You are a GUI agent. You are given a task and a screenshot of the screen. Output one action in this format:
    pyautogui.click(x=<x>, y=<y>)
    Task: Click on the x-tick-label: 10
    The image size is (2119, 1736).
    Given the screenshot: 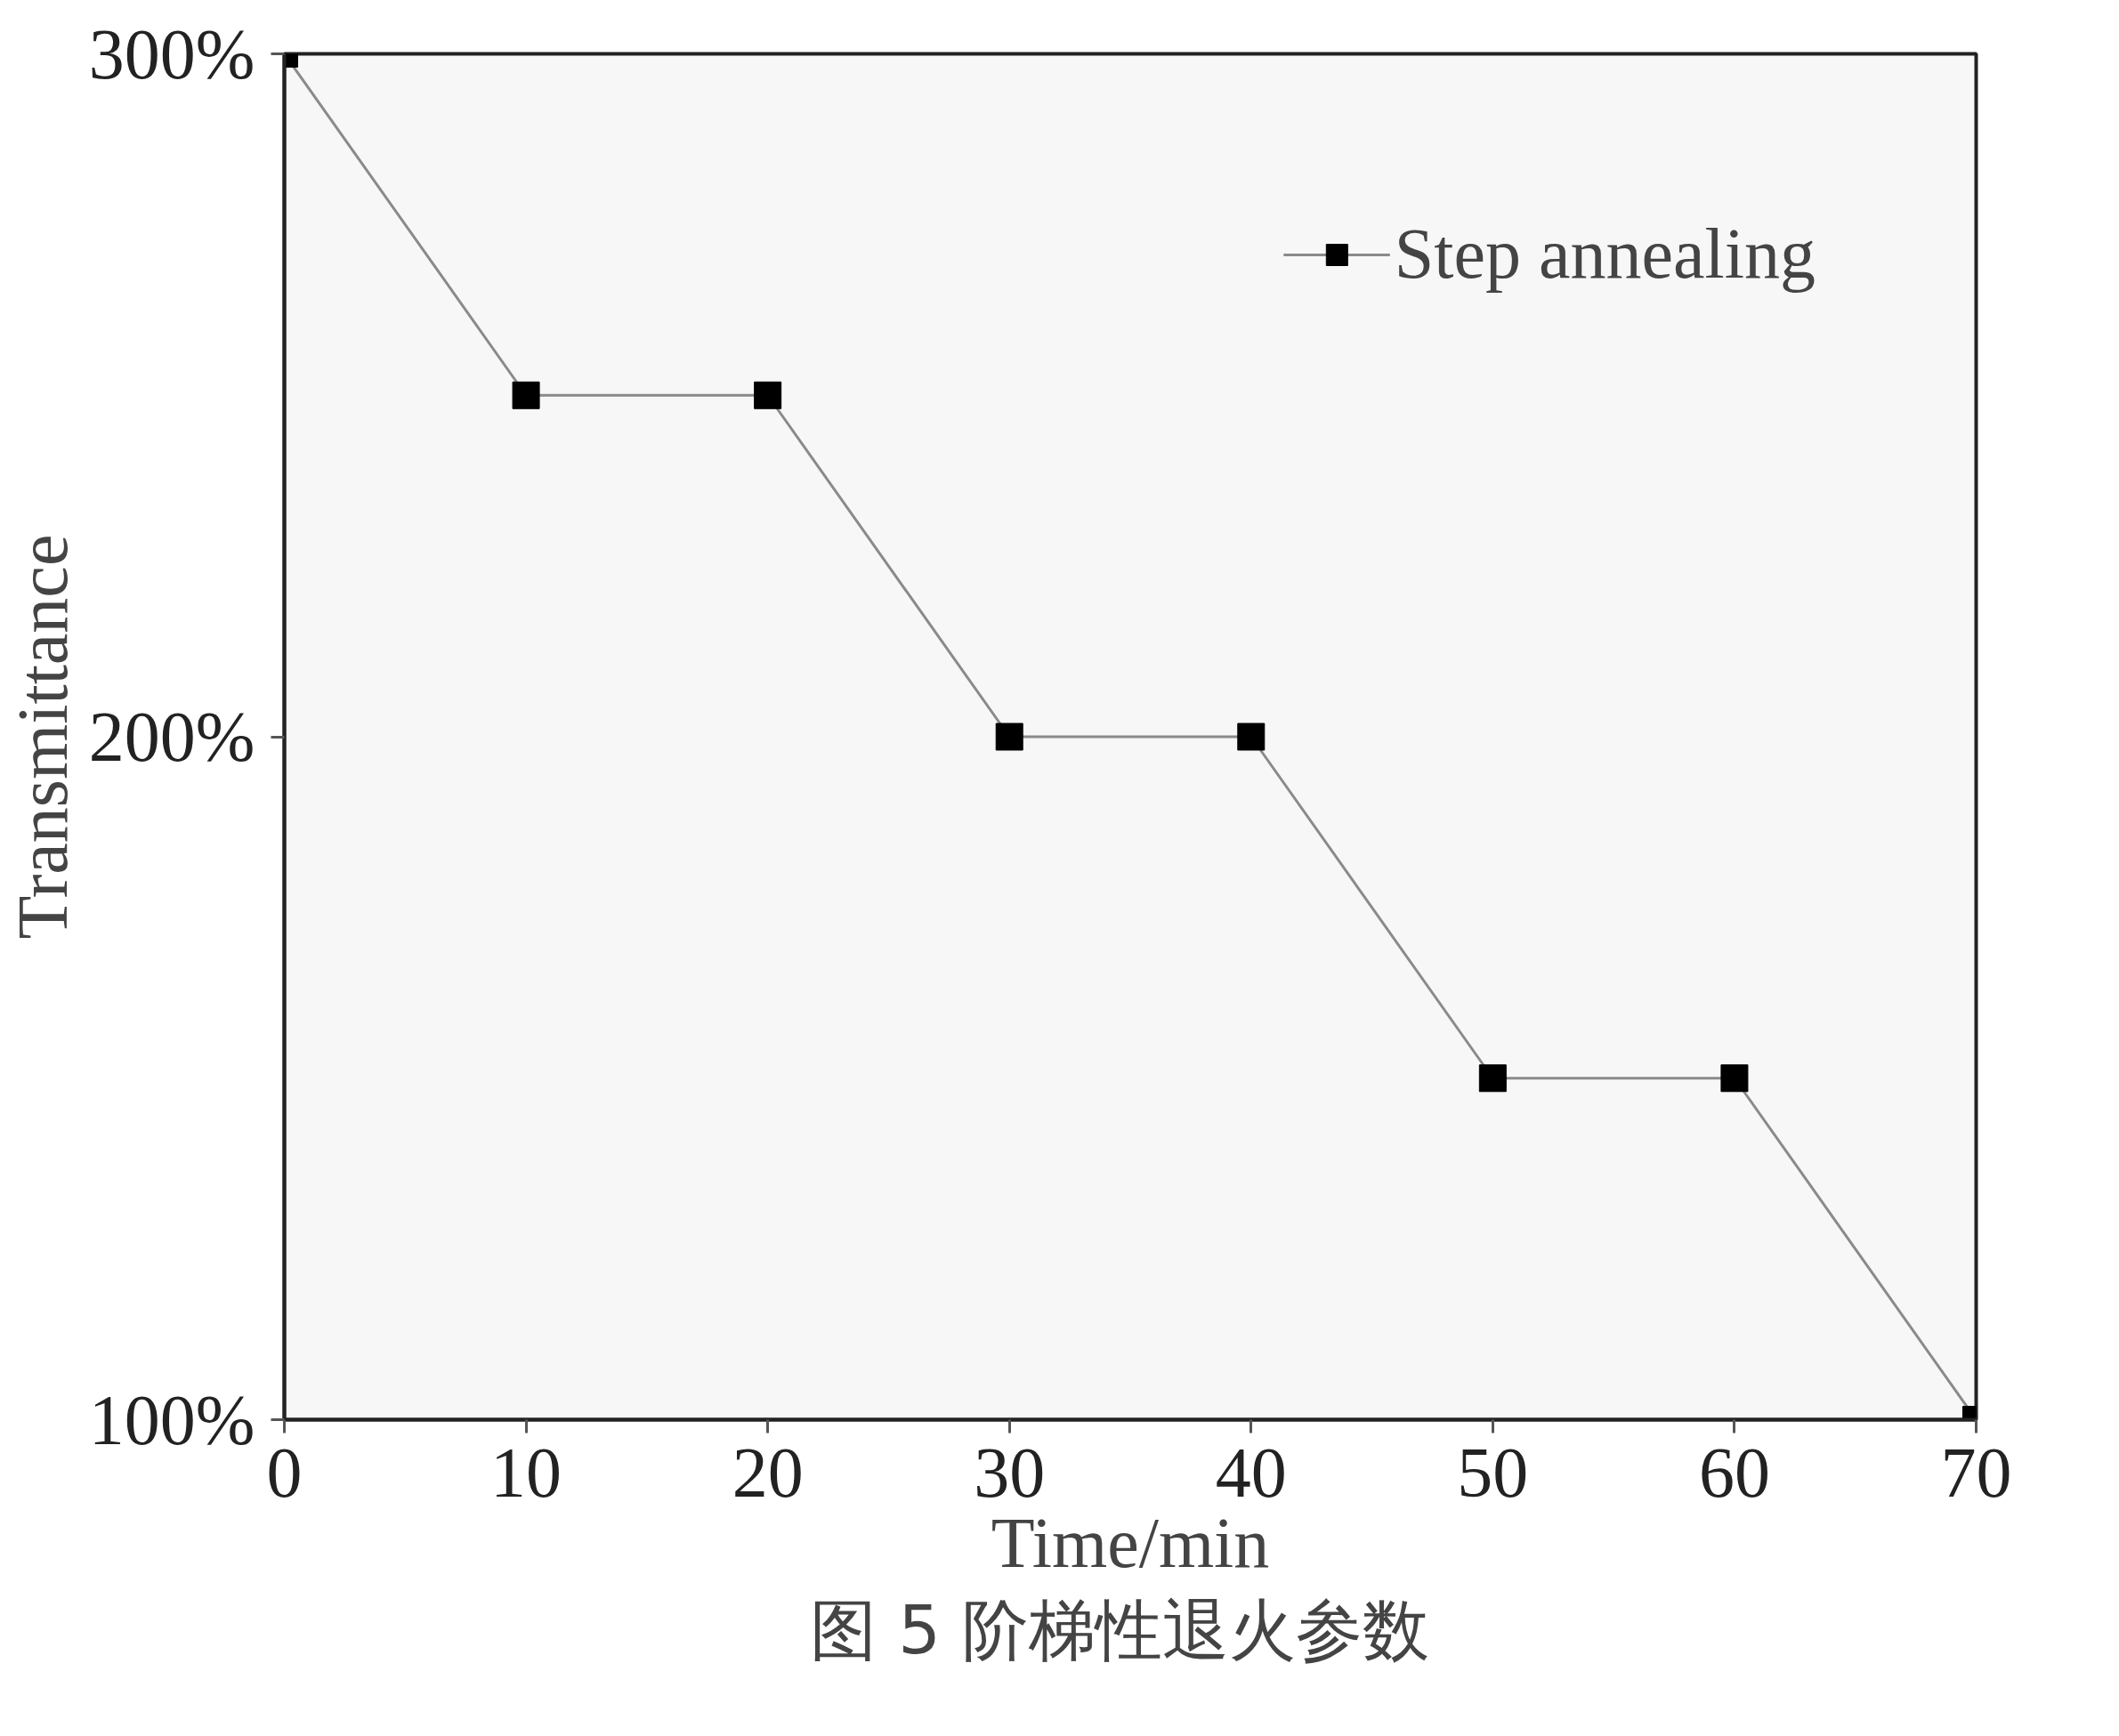 What is the action you would take?
    pyautogui.click(x=526, y=1472)
    